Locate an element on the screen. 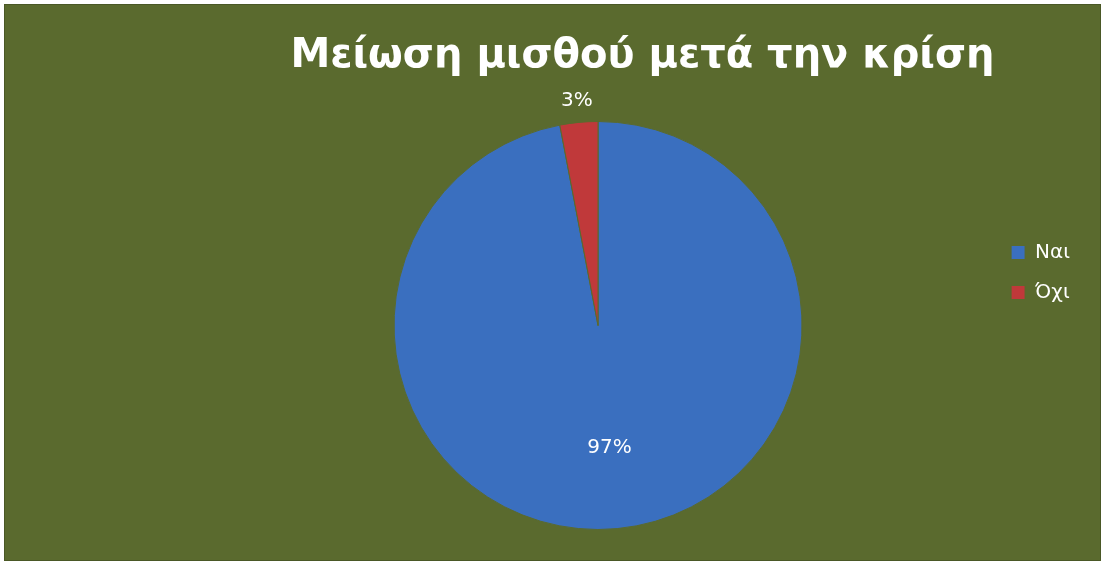 The height and width of the screenshot is (565, 1105). data-label: 97% is located at coordinates (609, 445).